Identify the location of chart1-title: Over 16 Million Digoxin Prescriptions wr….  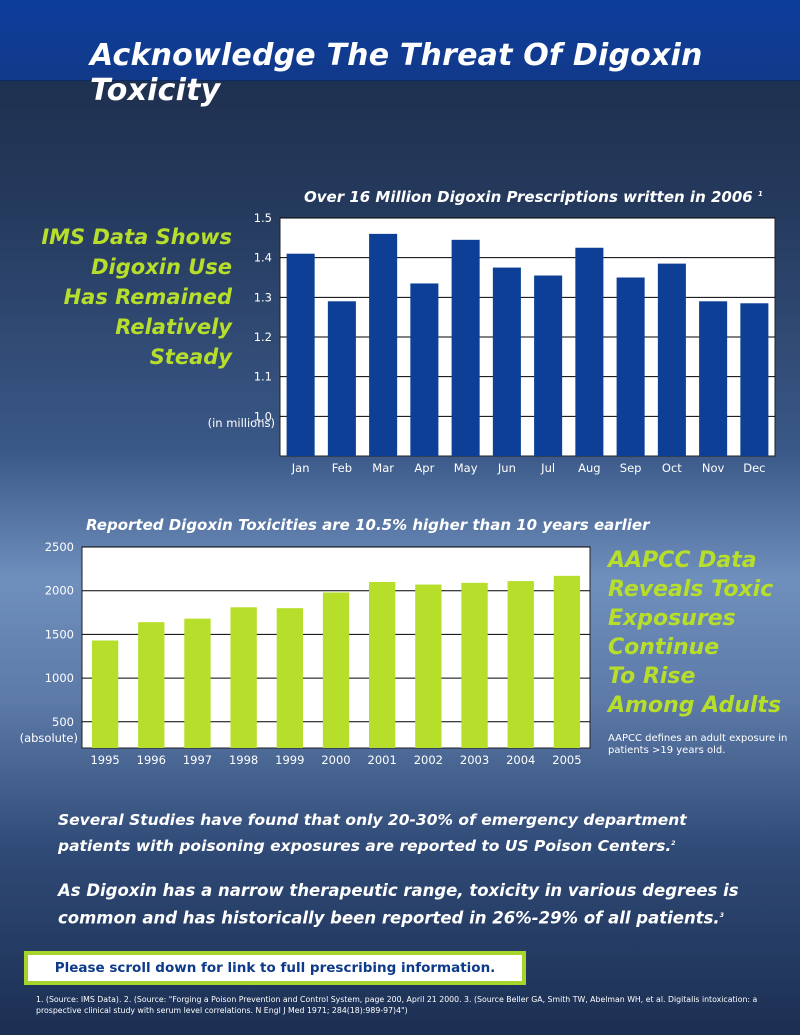
(533, 197).